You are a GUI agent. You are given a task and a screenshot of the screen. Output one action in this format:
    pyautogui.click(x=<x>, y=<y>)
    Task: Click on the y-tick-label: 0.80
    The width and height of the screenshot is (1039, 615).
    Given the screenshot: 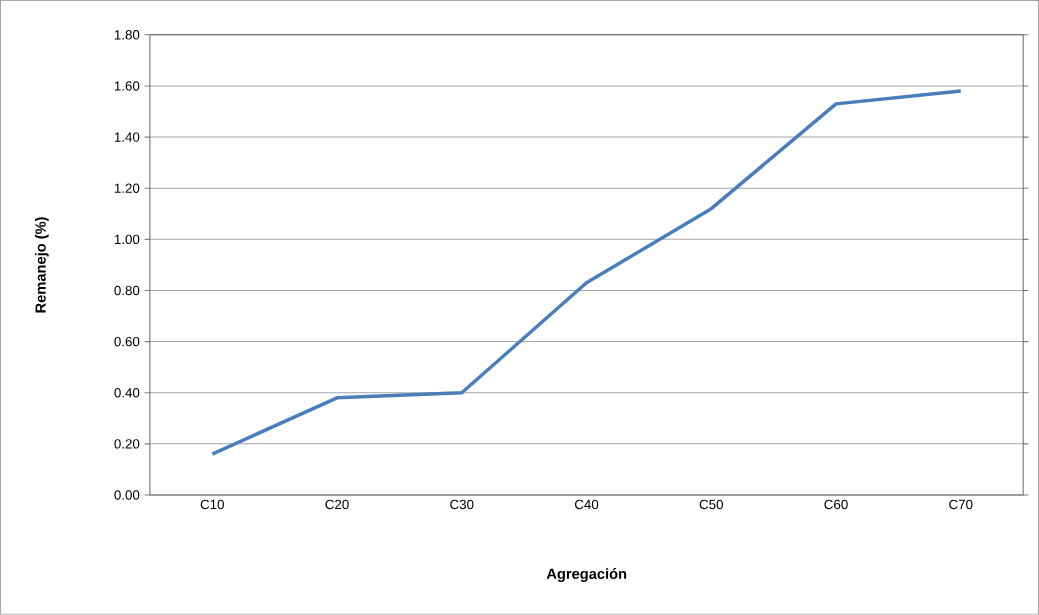 What is the action you would take?
    pyautogui.click(x=127, y=290)
    